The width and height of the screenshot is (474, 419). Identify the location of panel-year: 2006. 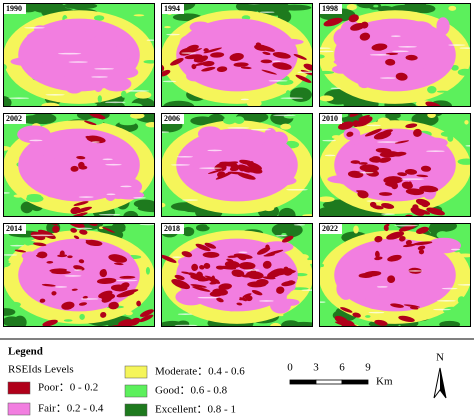
(172, 118).